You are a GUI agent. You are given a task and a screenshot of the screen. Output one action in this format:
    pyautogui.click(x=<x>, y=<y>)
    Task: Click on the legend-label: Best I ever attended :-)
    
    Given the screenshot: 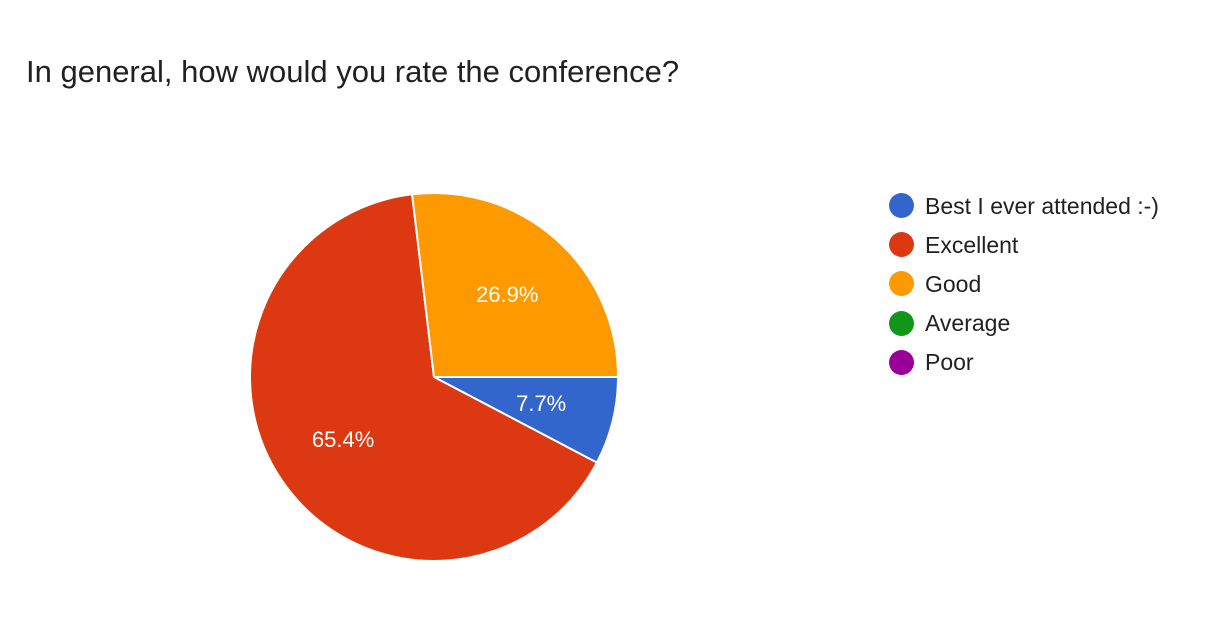 What is the action you would take?
    pyautogui.click(x=1042, y=205)
    